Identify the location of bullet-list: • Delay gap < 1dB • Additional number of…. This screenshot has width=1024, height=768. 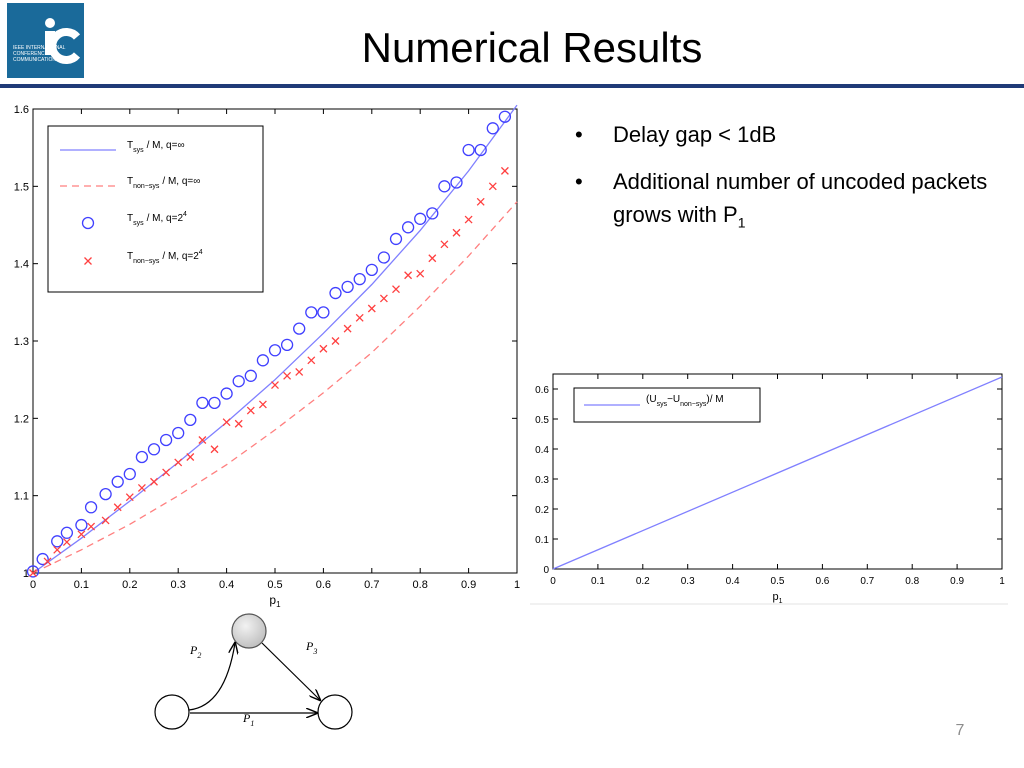
(790, 185).